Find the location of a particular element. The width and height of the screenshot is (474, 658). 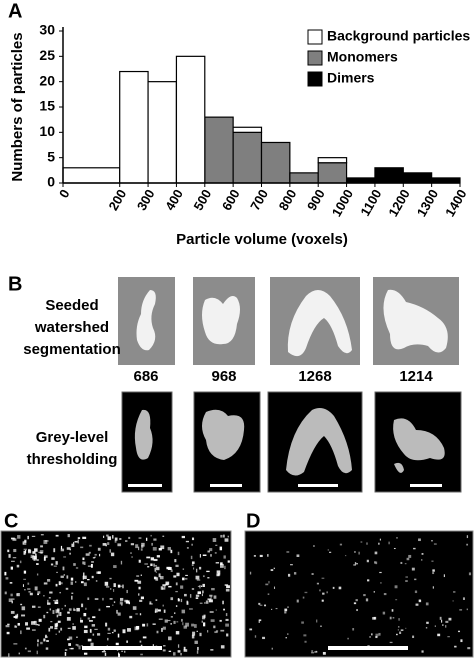

volume-label: 968 is located at coordinates (223, 376).